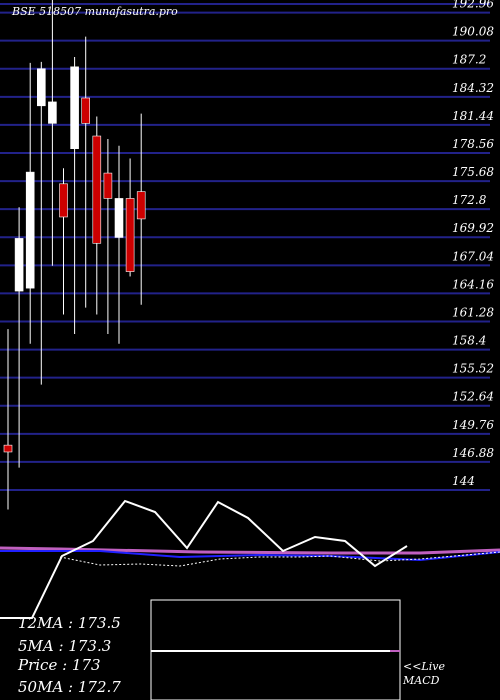 The height and width of the screenshot is (700, 500). I want to click on y-tick-label: 155.52, so click(473, 369).